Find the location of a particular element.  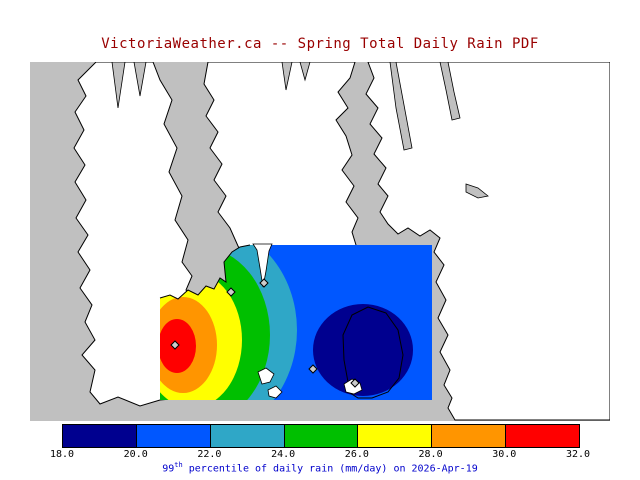

colorbar is located at coordinates (321, 436).